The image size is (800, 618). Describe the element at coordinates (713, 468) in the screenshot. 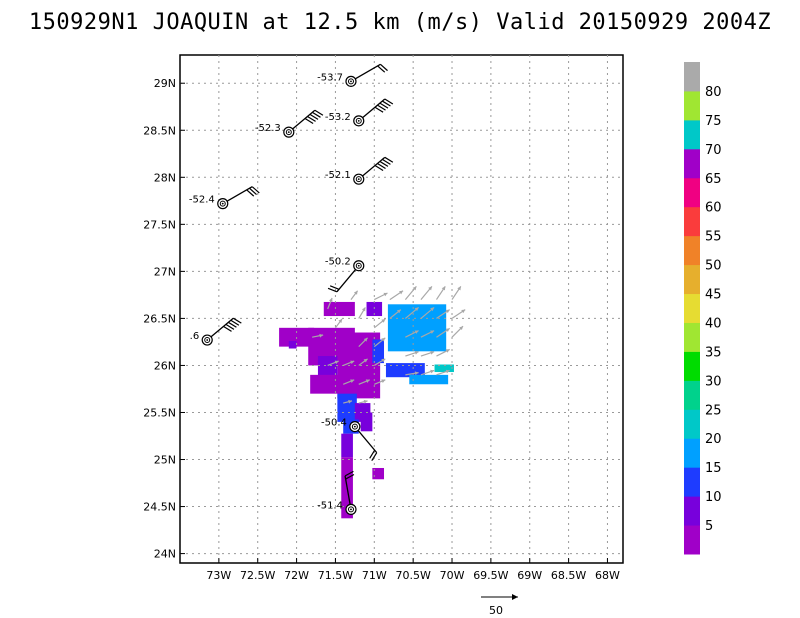

I see `colorbar-label: 15` at that location.